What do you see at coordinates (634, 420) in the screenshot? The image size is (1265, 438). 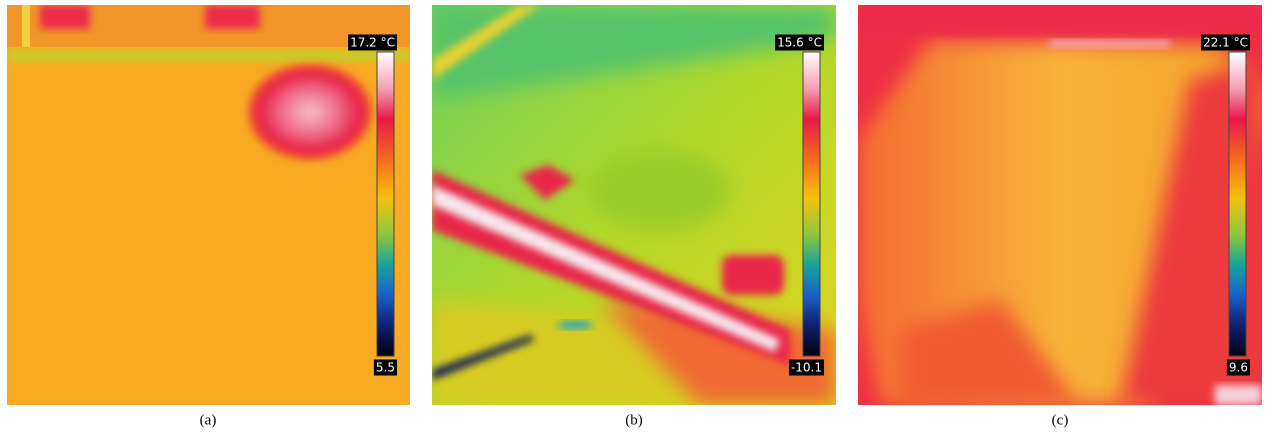 I see `caption: (b)` at bounding box center [634, 420].